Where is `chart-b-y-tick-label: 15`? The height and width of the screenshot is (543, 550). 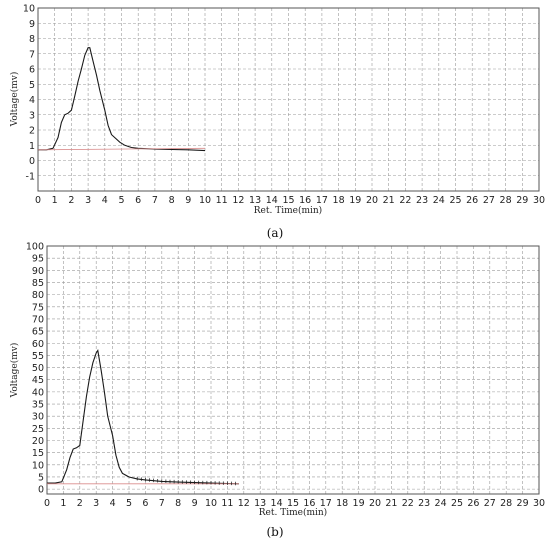 chart-b-y-tick-label: 15 is located at coordinates (38, 453).